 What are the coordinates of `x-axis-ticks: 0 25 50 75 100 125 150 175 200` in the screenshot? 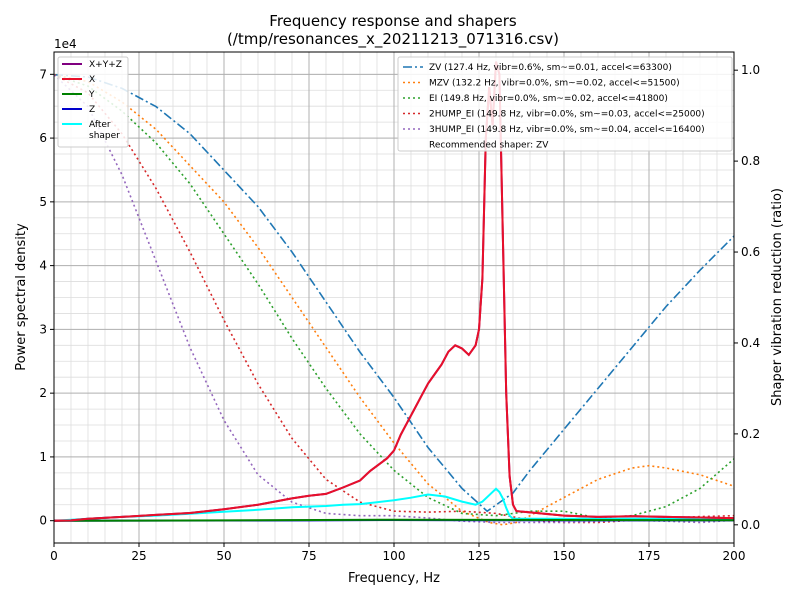 It's located at (397, 553).